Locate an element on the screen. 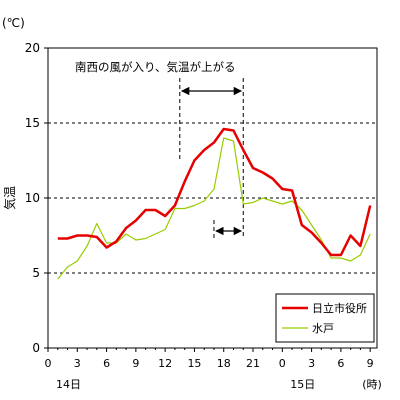 The image size is (400, 400). x-unit: (時) is located at coordinates (372, 384).